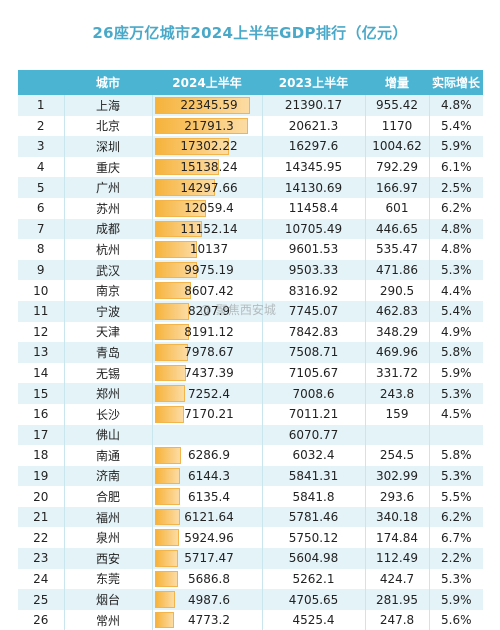 The image size is (500, 630). I want to click on cell-gdp-2024: 11152.14, so click(207, 229).